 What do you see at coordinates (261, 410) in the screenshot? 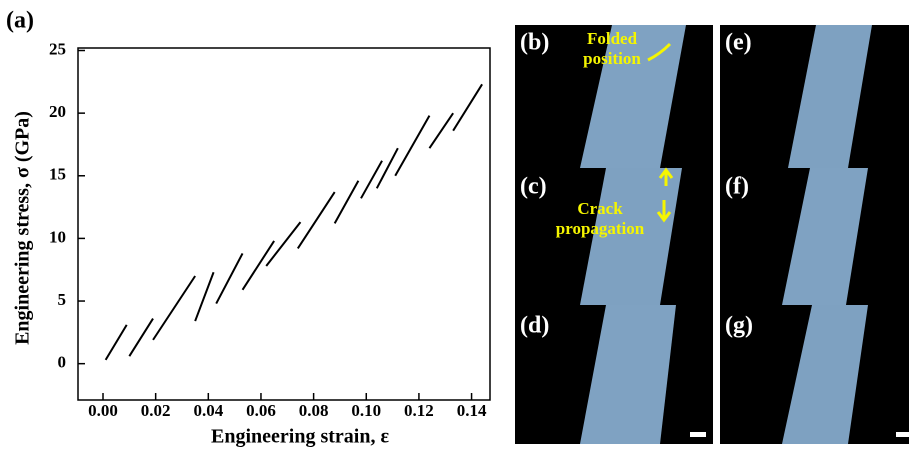
I see `x-tick-label: 0.06` at bounding box center [261, 410].